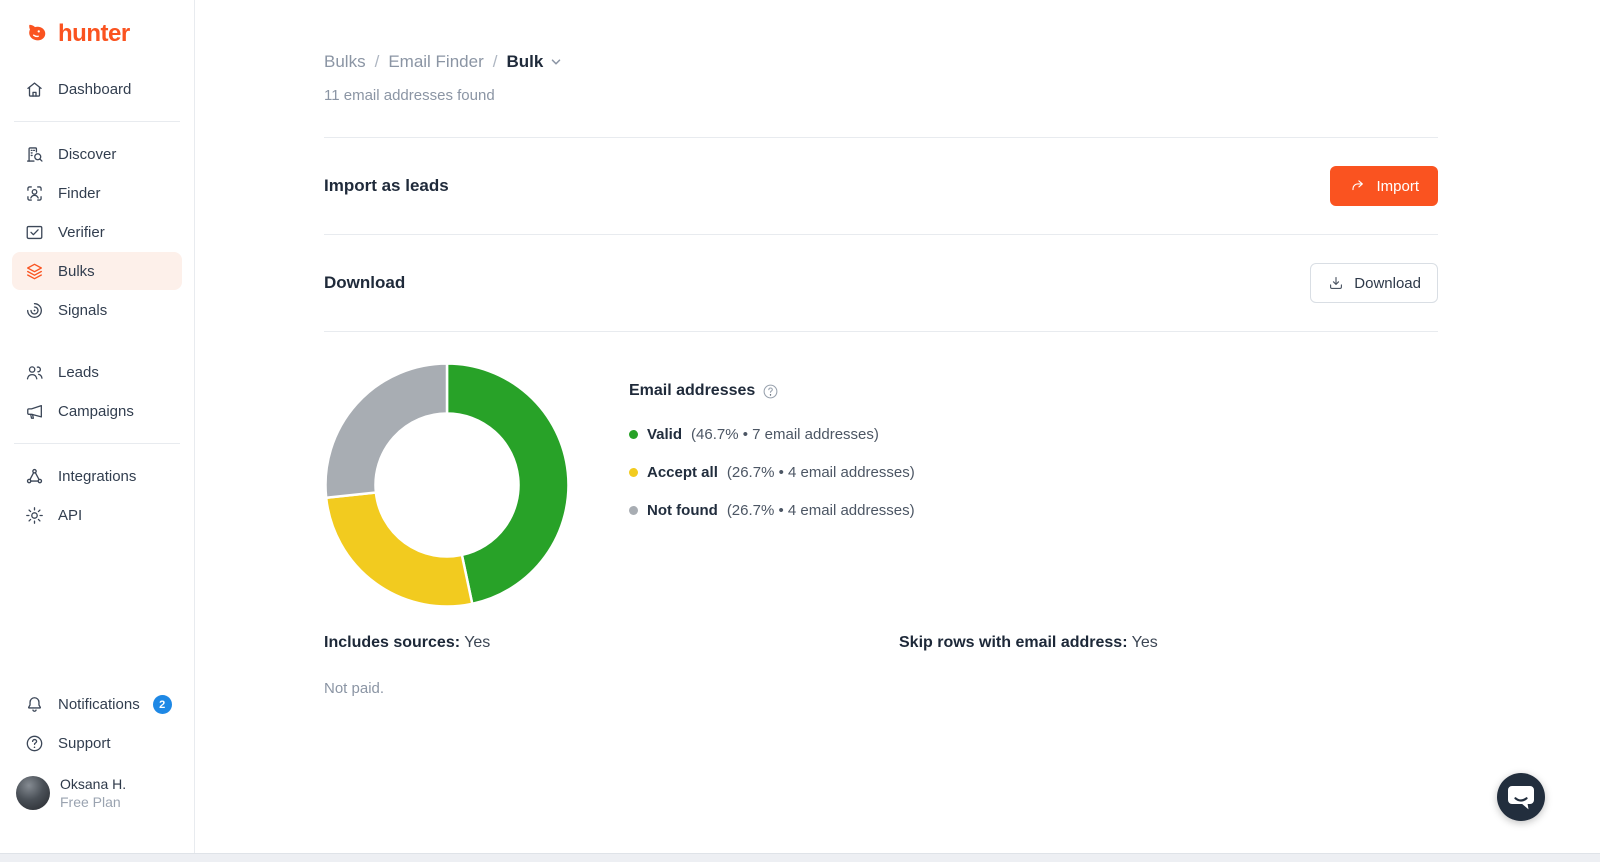  I want to click on breadcrumb-current-dropdown: Bulk, so click(534, 62).